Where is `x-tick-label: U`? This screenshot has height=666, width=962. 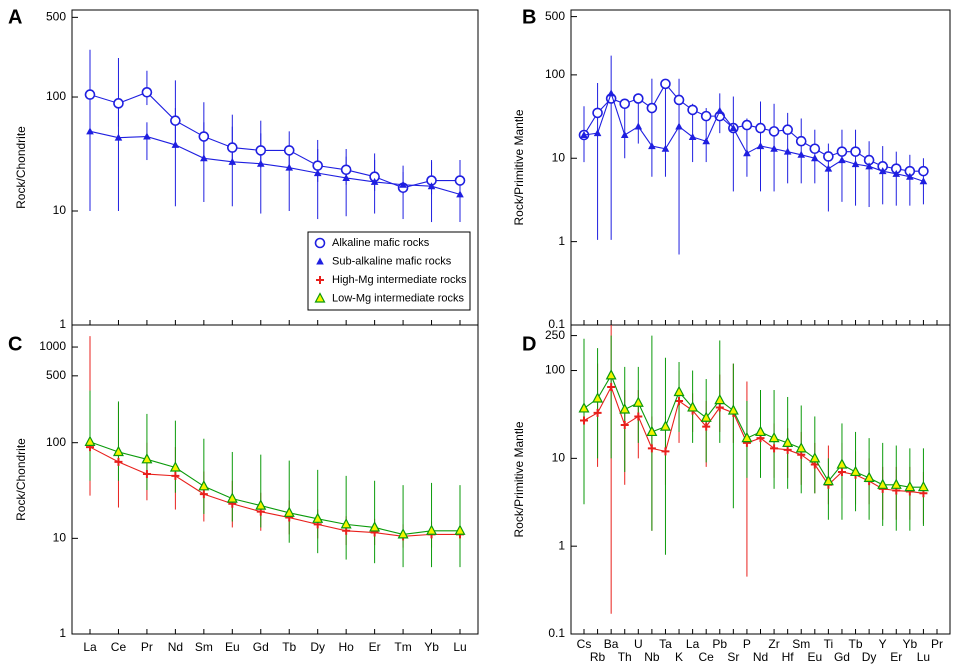
x-tick-label: U is located at coordinates (638, 644).